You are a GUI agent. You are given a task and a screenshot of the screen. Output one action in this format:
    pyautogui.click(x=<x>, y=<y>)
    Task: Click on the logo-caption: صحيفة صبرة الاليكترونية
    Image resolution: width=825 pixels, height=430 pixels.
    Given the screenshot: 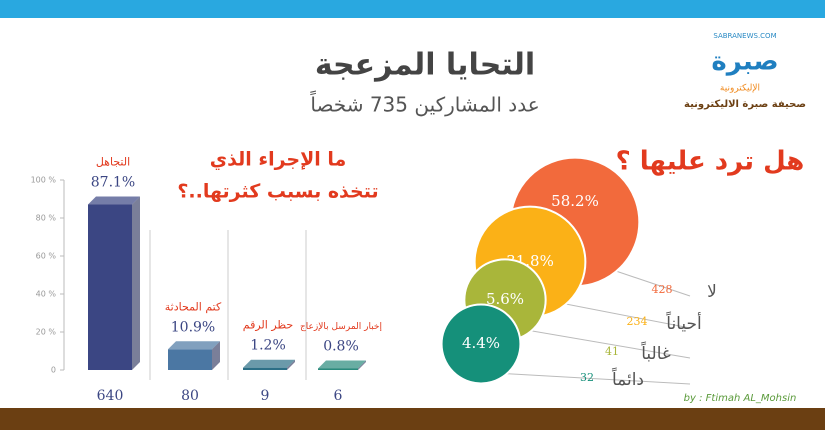 What is the action you would take?
    pyautogui.click(x=745, y=104)
    